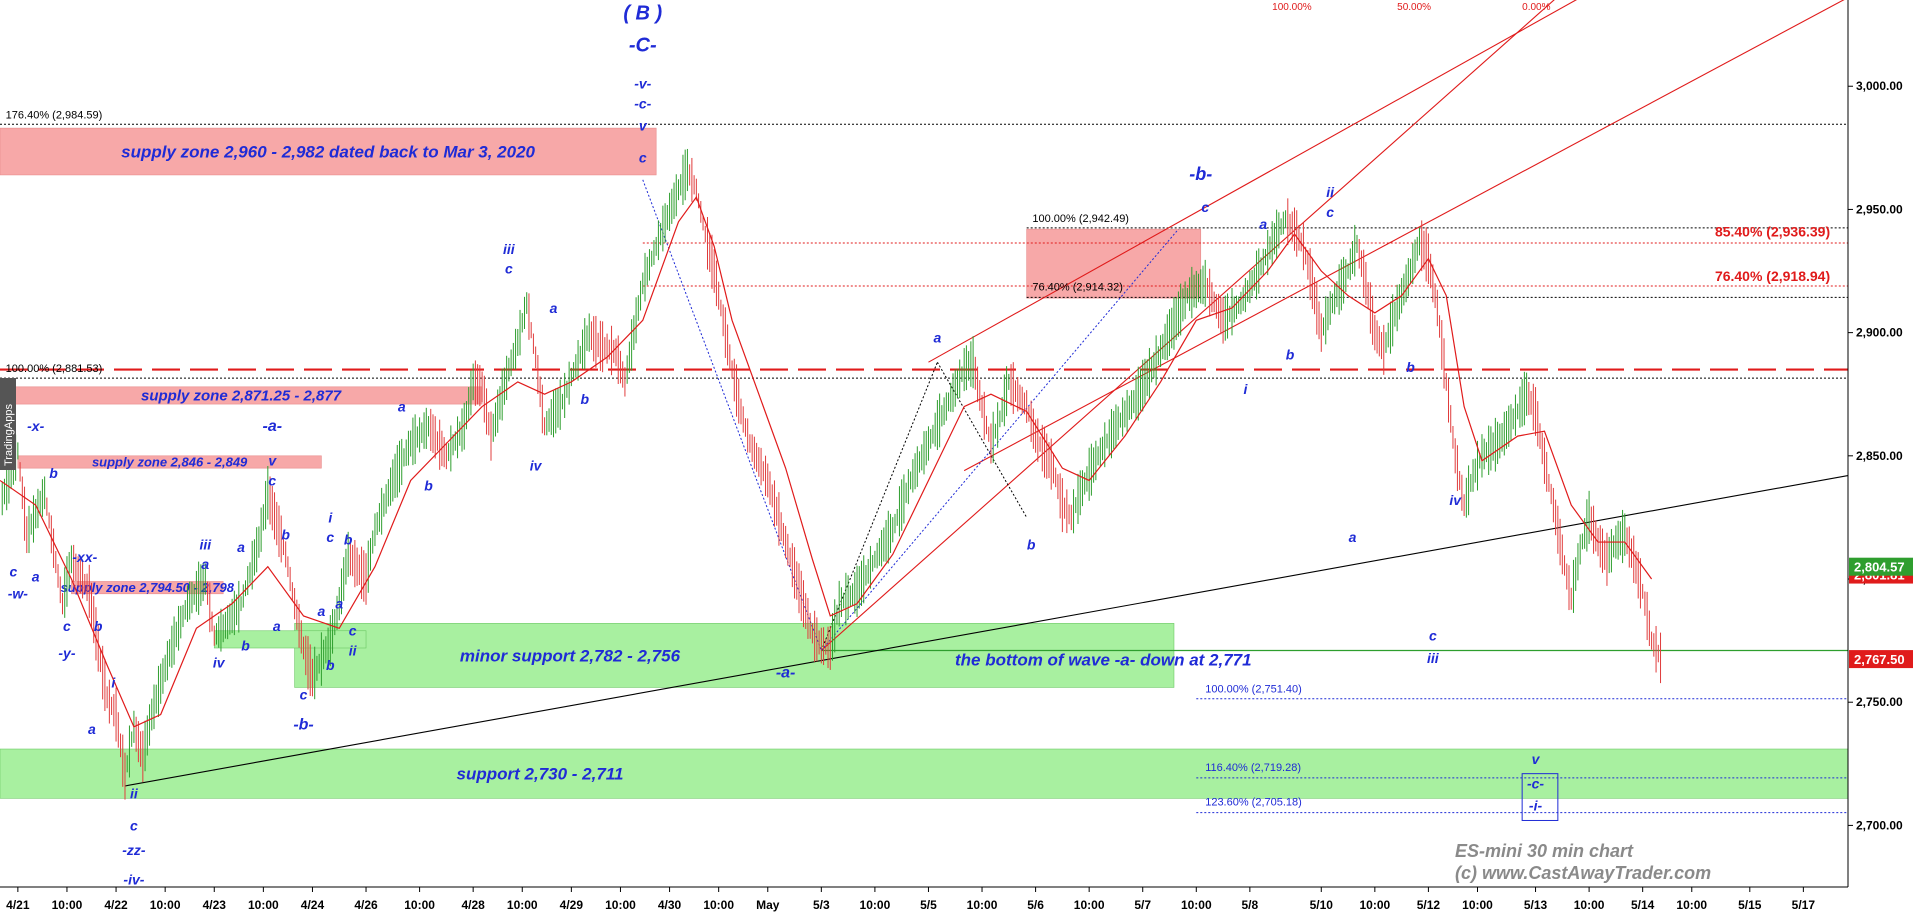 The width and height of the screenshot is (1915, 917). Describe the element at coordinates (768, 905) in the screenshot. I see `x-tick-label: May` at that location.